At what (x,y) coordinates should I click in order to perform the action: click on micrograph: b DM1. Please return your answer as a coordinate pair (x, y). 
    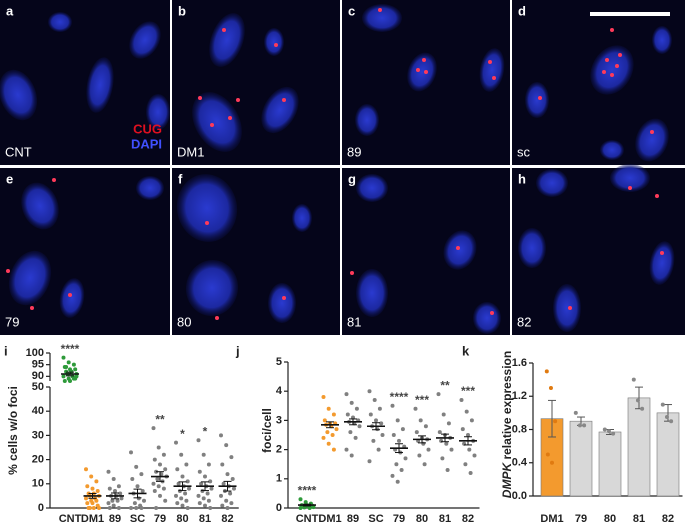
    Looking at the image, I should click on (256, 82).